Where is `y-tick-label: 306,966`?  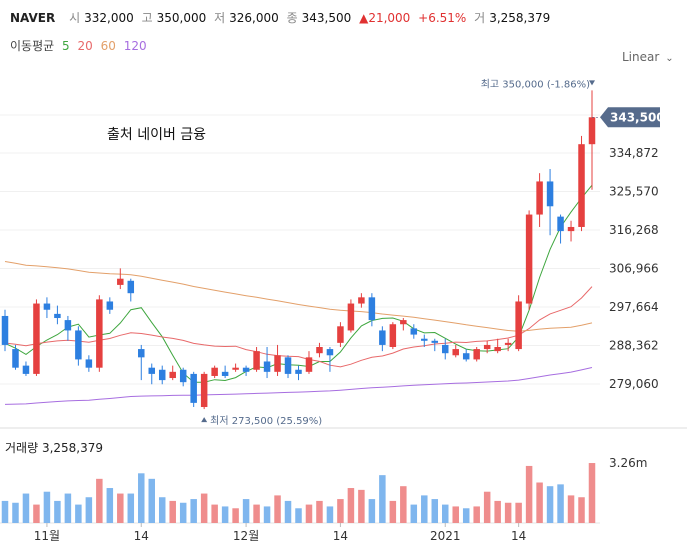
y-tick-label: 306,966 is located at coordinates (634, 269).